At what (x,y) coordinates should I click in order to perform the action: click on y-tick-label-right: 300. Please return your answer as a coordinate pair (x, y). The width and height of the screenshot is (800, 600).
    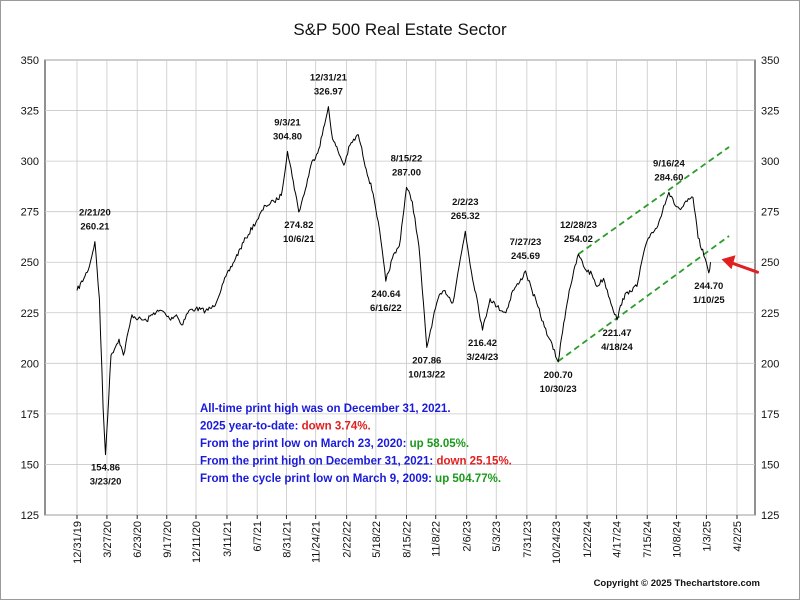
    Looking at the image, I should click on (770, 162).